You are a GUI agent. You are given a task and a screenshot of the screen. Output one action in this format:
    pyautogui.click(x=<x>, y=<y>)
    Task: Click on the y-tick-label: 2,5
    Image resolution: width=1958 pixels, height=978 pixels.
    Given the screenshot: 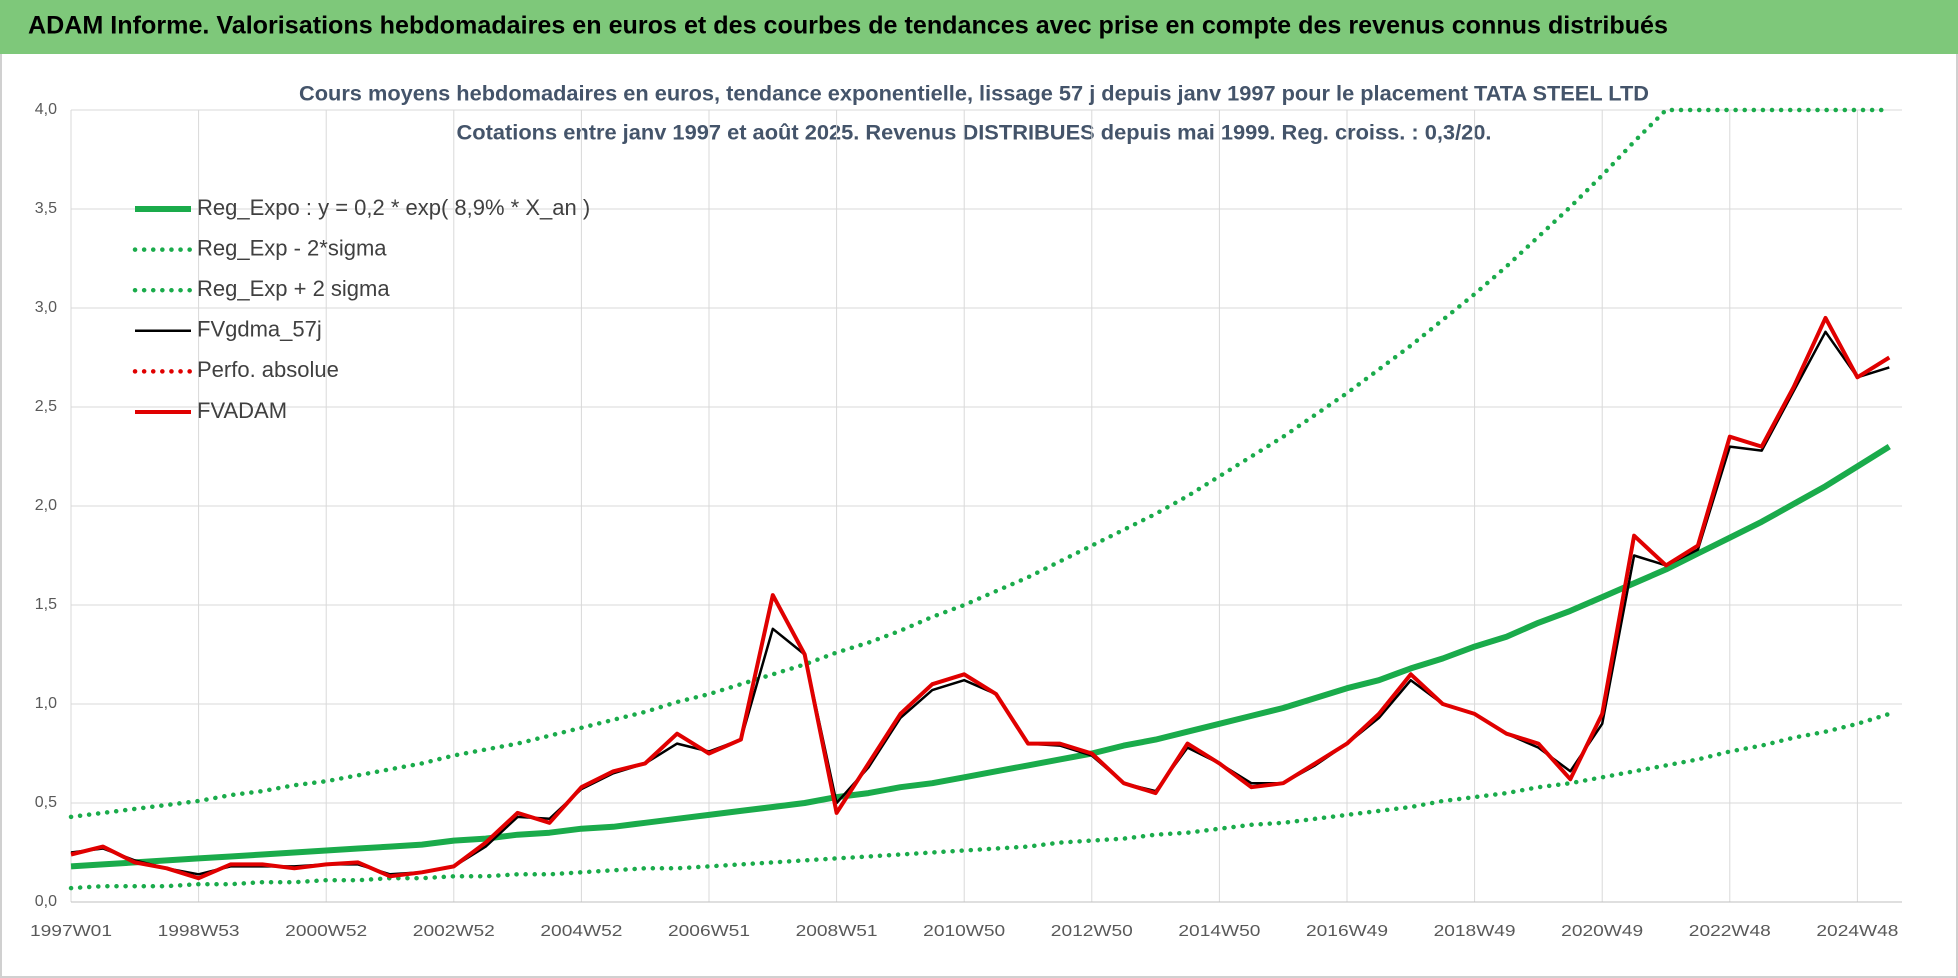 What is the action you would take?
    pyautogui.click(x=46, y=406)
    